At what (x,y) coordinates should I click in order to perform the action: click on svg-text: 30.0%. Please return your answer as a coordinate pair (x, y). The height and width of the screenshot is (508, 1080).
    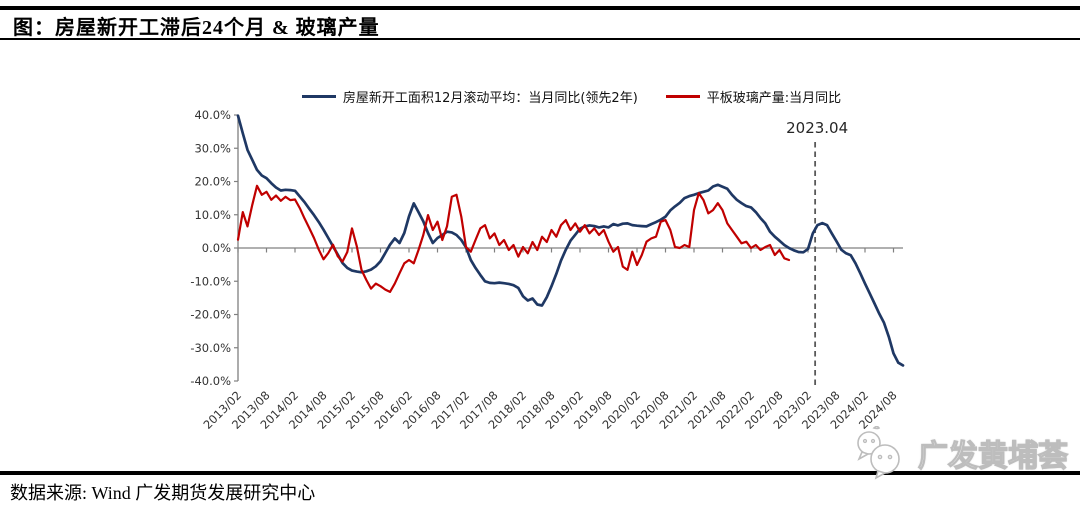
    Looking at the image, I should click on (212, 148).